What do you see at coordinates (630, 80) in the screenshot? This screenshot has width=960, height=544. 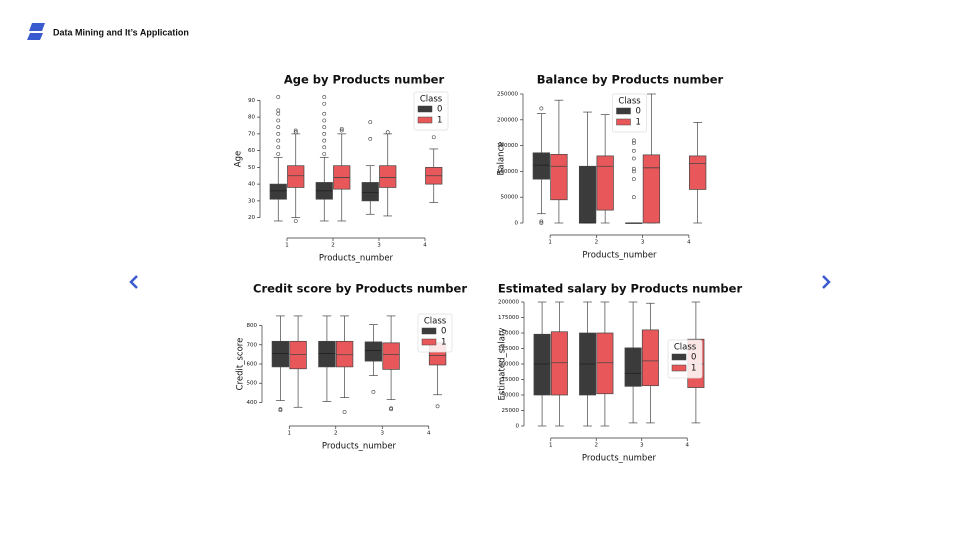 I see `chart-title: Balance by Products number` at bounding box center [630, 80].